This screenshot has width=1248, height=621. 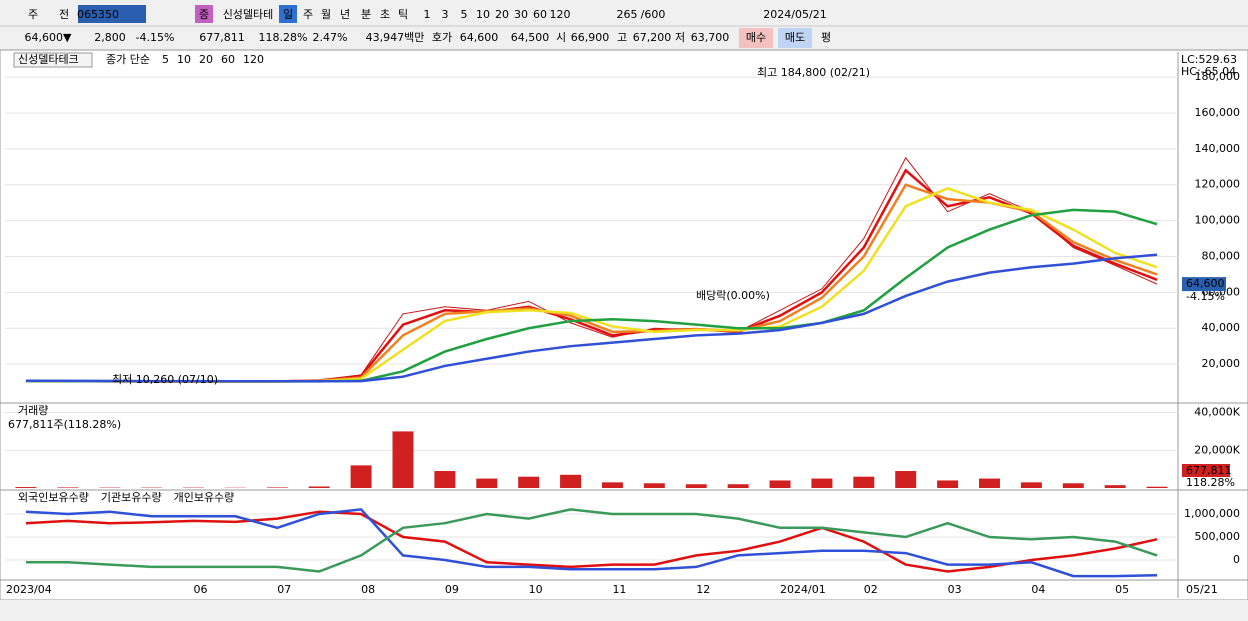 What do you see at coordinates (452, 589) in the screenshot?
I see `x-tick-label: 09` at bounding box center [452, 589].